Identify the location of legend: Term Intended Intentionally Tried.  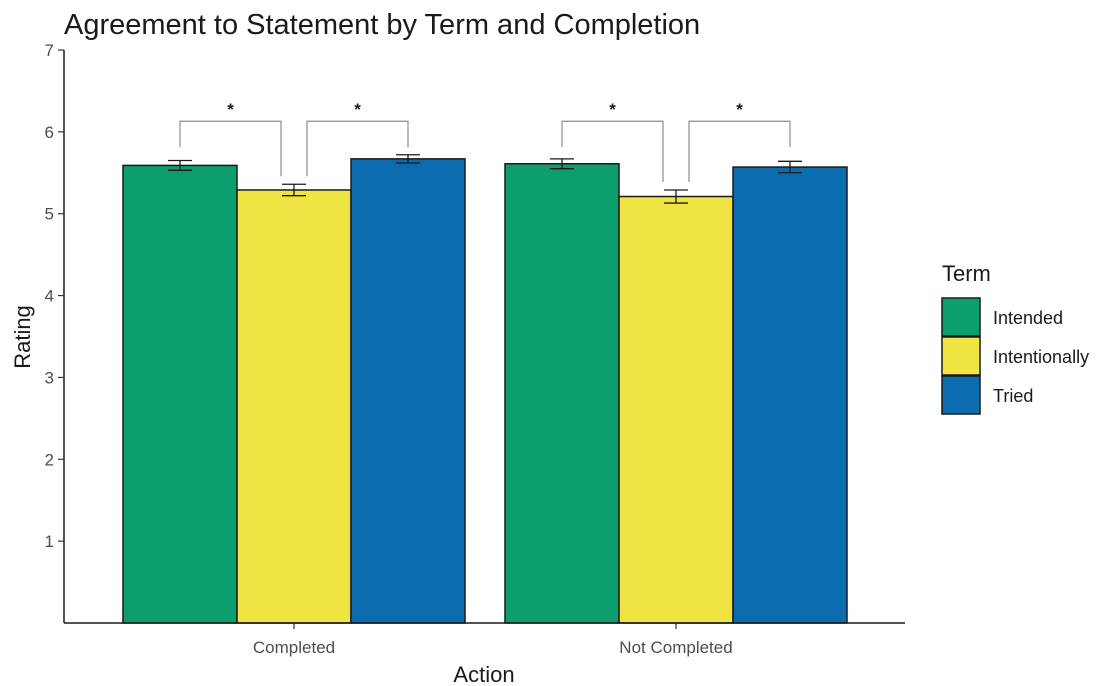
(1015, 338).